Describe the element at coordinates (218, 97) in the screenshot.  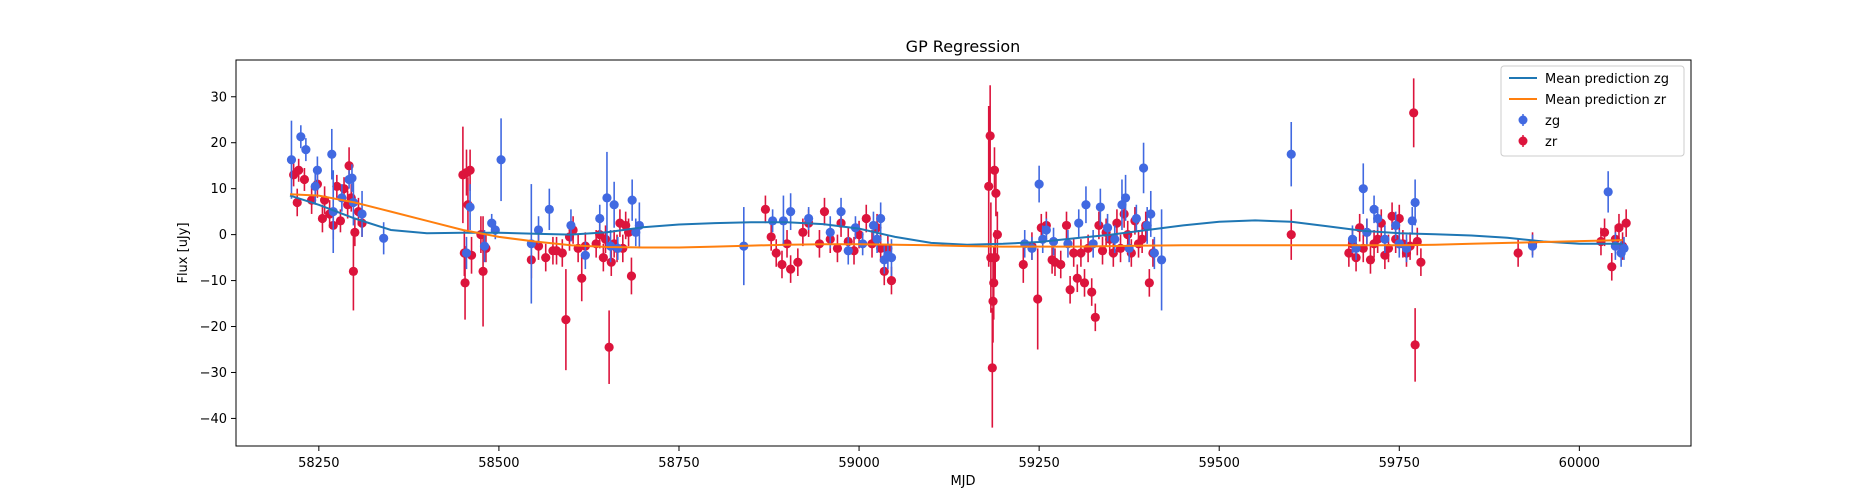
I see `y-tick-label: 30` at that location.